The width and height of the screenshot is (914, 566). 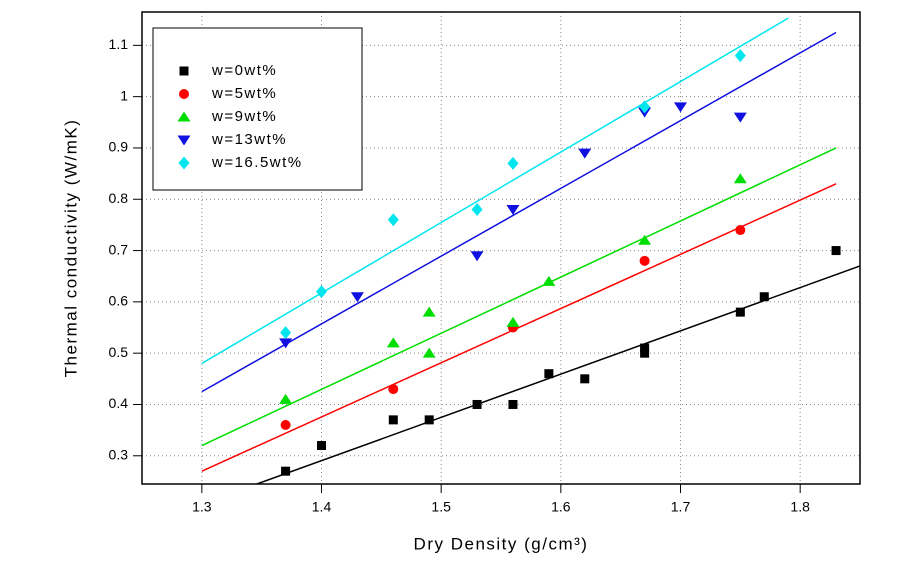 I want to click on y-tick-label: 0.9, so click(x=119, y=147).